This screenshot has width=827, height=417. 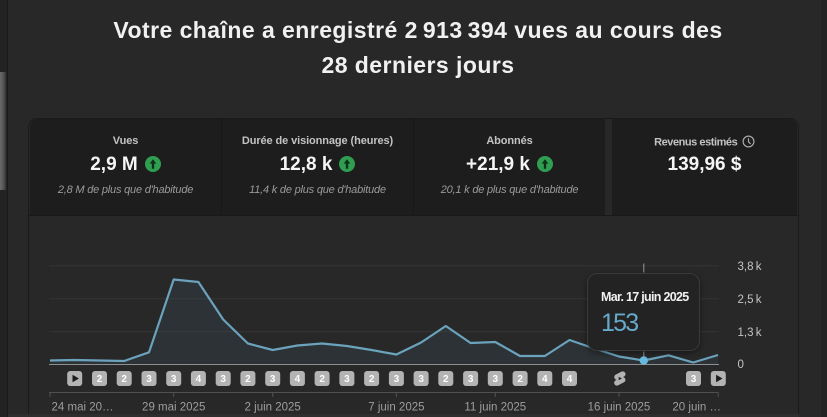 I want to click on svg-text: 2,5 k, so click(x=750, y=300).